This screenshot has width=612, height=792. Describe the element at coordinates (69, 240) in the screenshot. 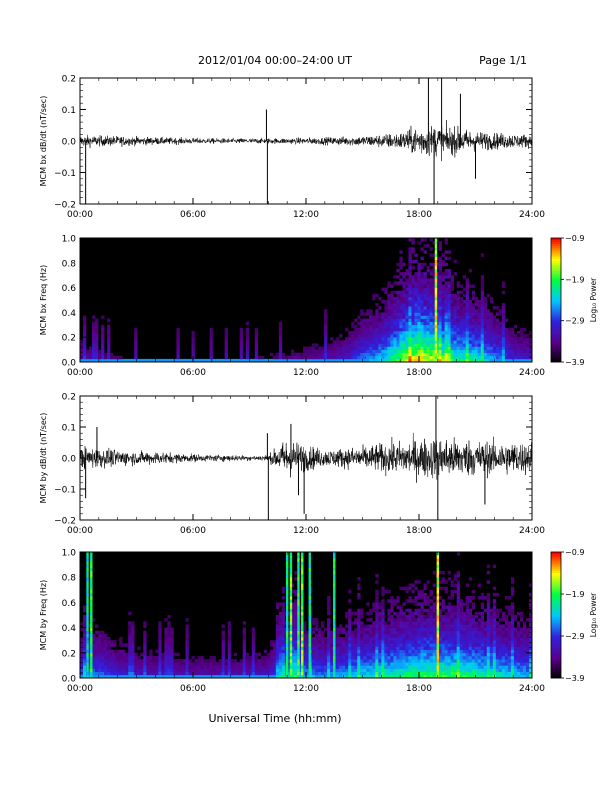

I see `y-tick-label: 1.0` at that location.